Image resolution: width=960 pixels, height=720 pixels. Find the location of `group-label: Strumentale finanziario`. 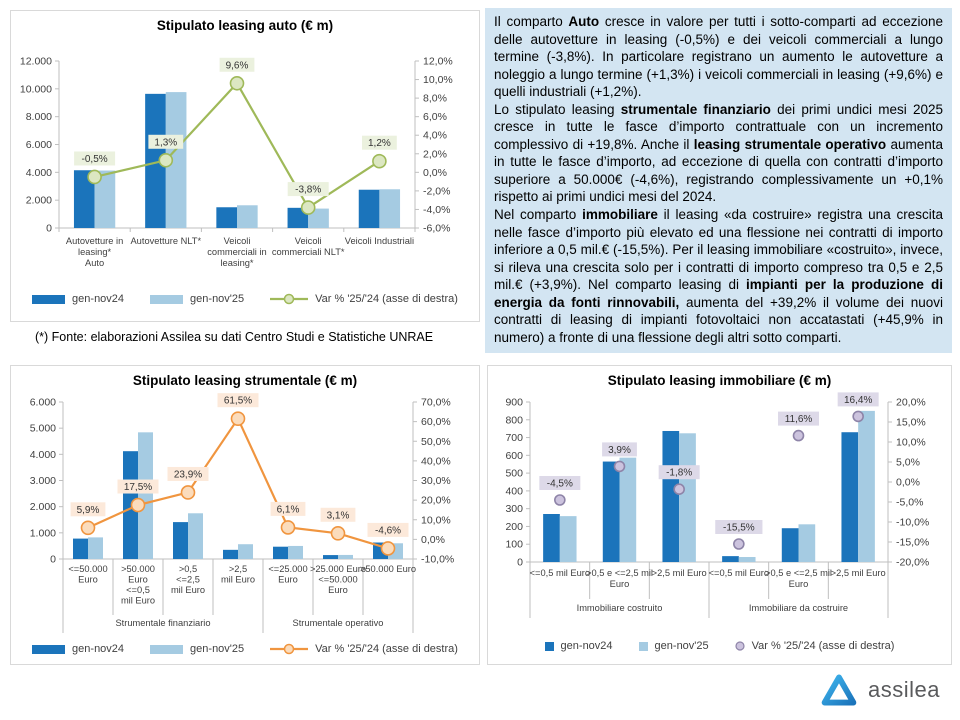

group-label: Strumentale finanziario is located at coordinates (162, 623).